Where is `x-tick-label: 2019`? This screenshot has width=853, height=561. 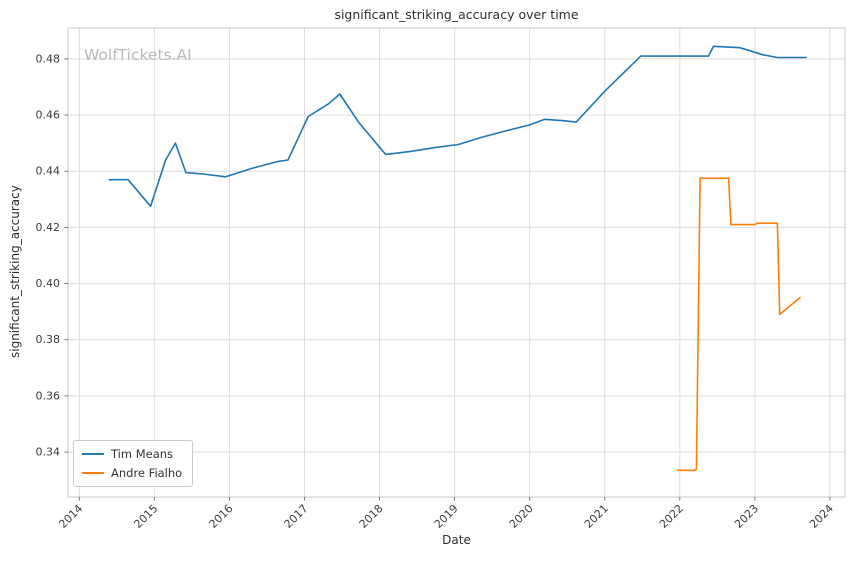 x-tick-label: 2019 is located at coordinates (446, 516).